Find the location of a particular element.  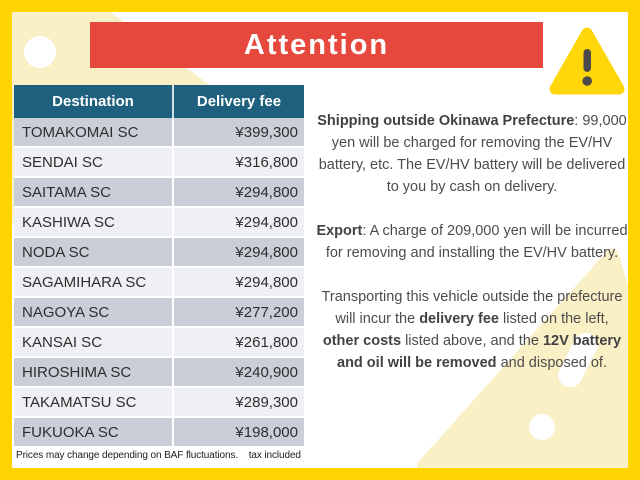

banner-title: Attention is located at coordinates (316, 44).